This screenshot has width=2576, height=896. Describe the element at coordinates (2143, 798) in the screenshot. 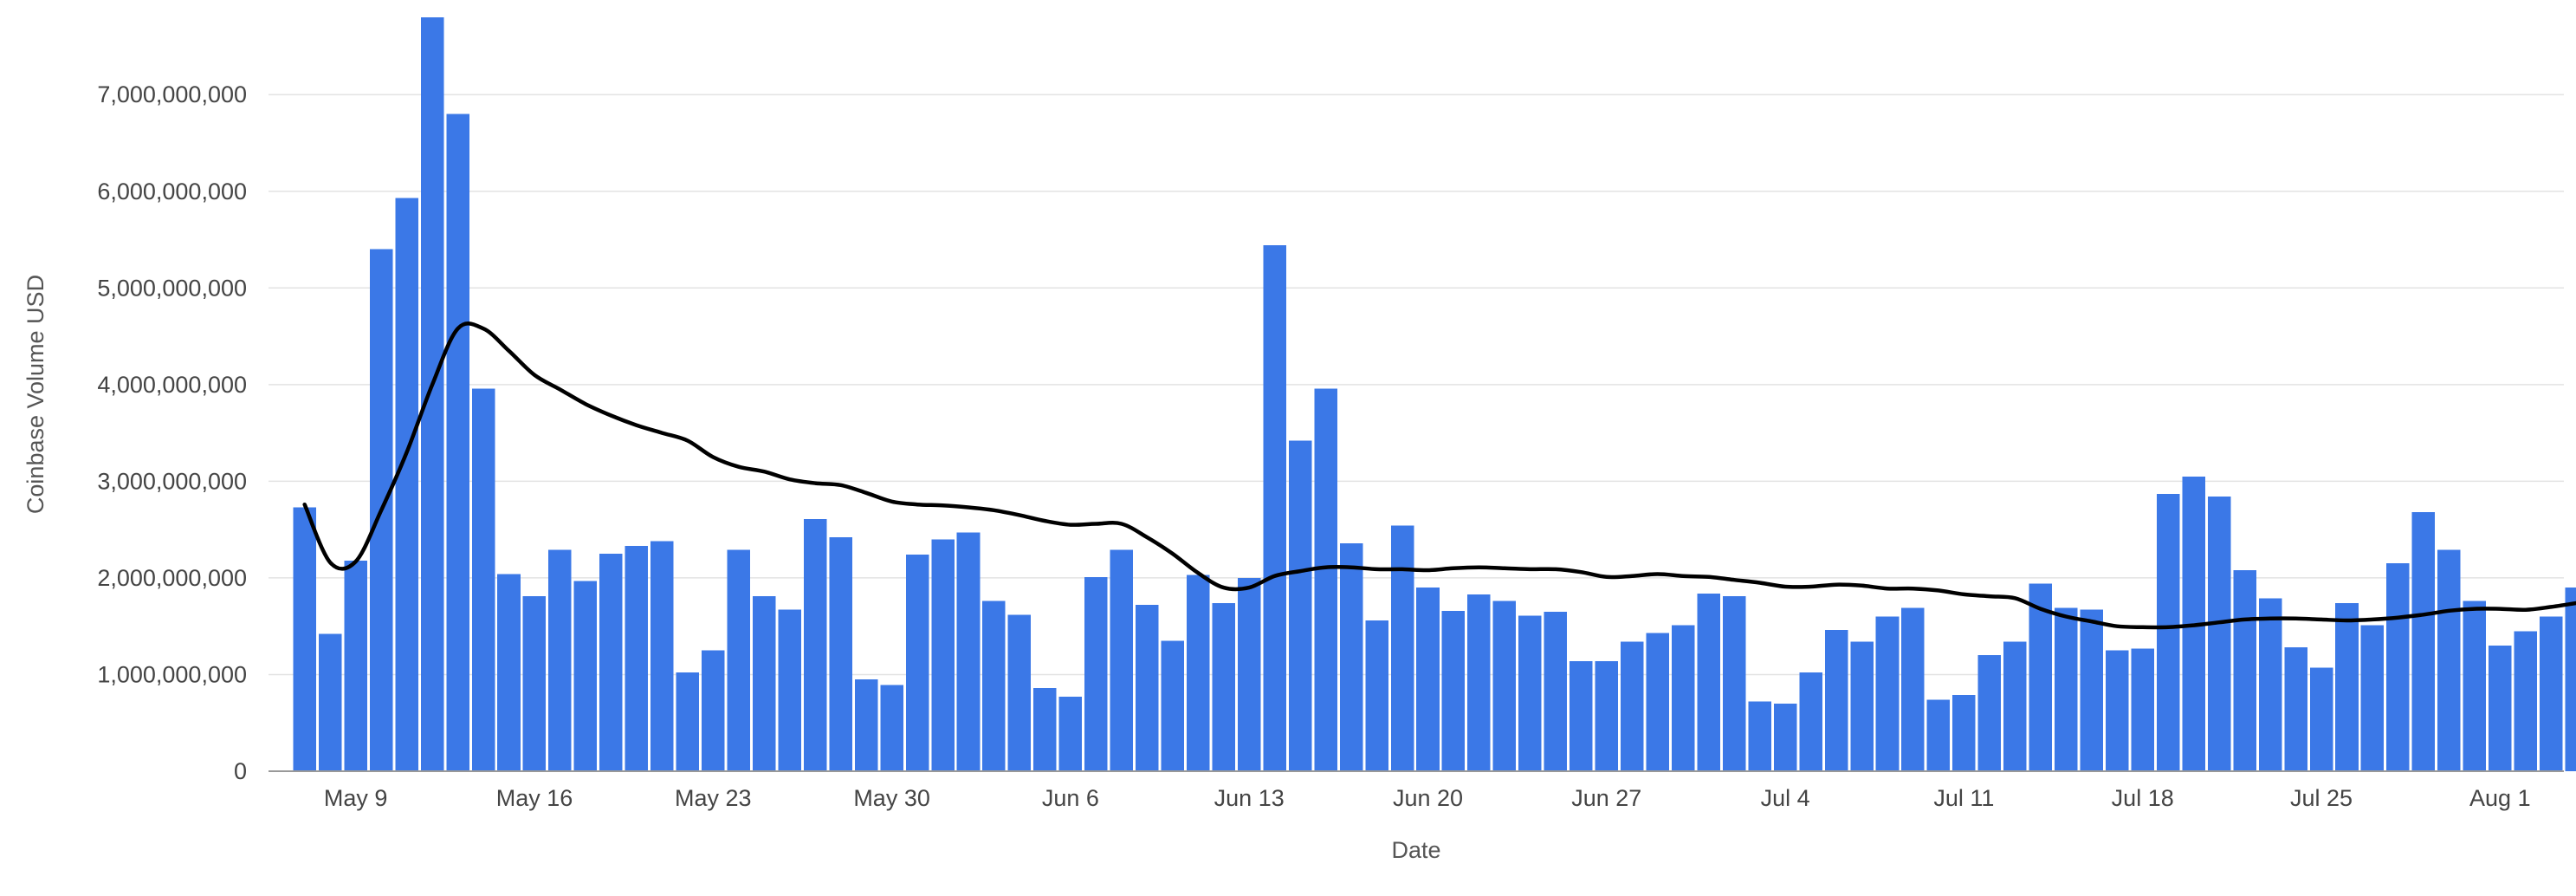

I see `x-tick-label: Jul 18` at that location.